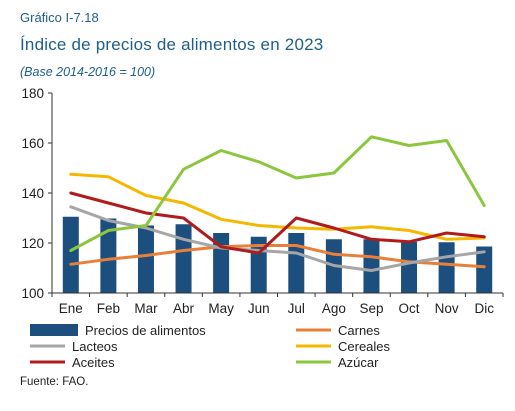 The image size is (515, 411). Describe the element at coordinates (371, 308) in the screenshot. I see `x-tick-label-sep: Sep` at that location.